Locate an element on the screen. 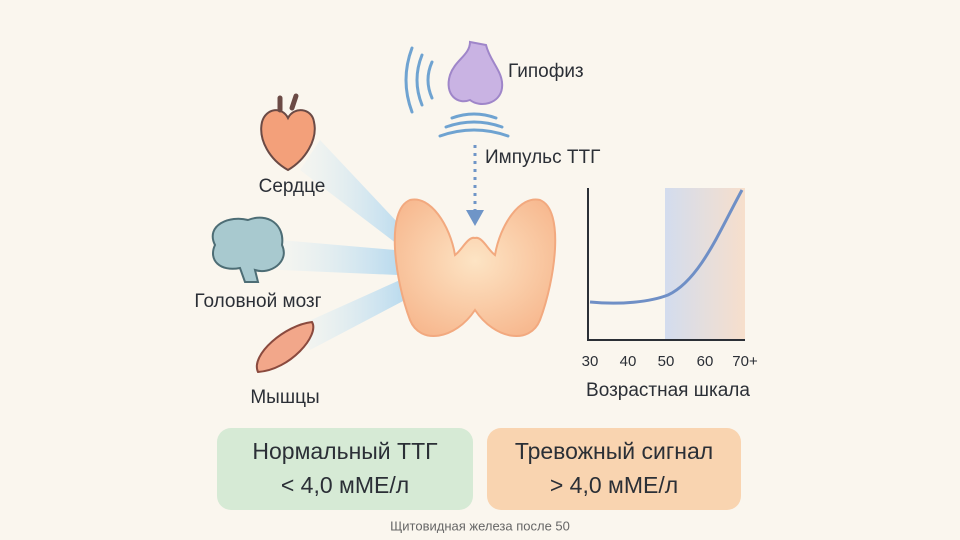 This screenshot has width=960, height=540. thyroid-icon is located at coordinates (475, 267).